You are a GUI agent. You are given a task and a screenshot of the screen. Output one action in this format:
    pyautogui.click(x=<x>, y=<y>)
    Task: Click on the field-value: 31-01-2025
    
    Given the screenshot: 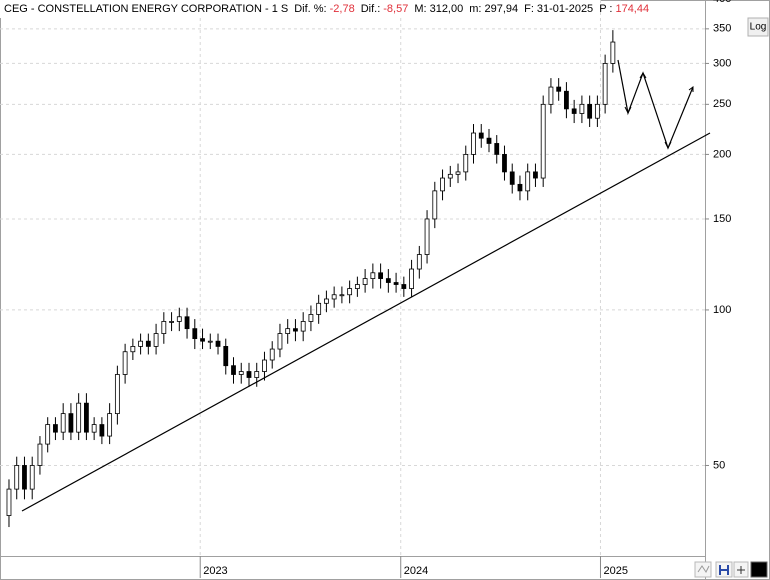 What is the action you would take?
    pyautogui.click(x=565, y=9)
    